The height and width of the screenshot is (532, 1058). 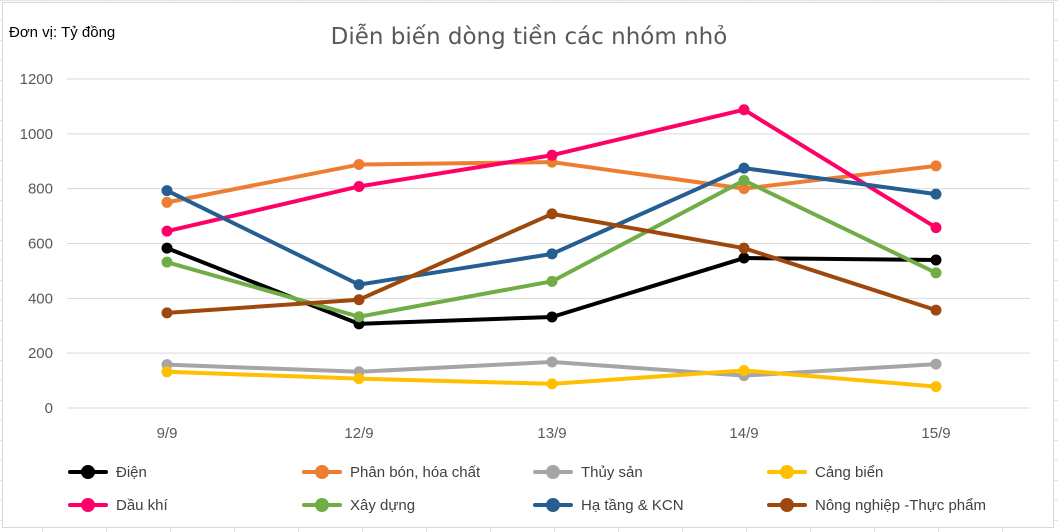 What do you see at coordinates (743, 433) in the screenshot?
I see `x-tick-label: 14/9` at bounding box center [743, 433].